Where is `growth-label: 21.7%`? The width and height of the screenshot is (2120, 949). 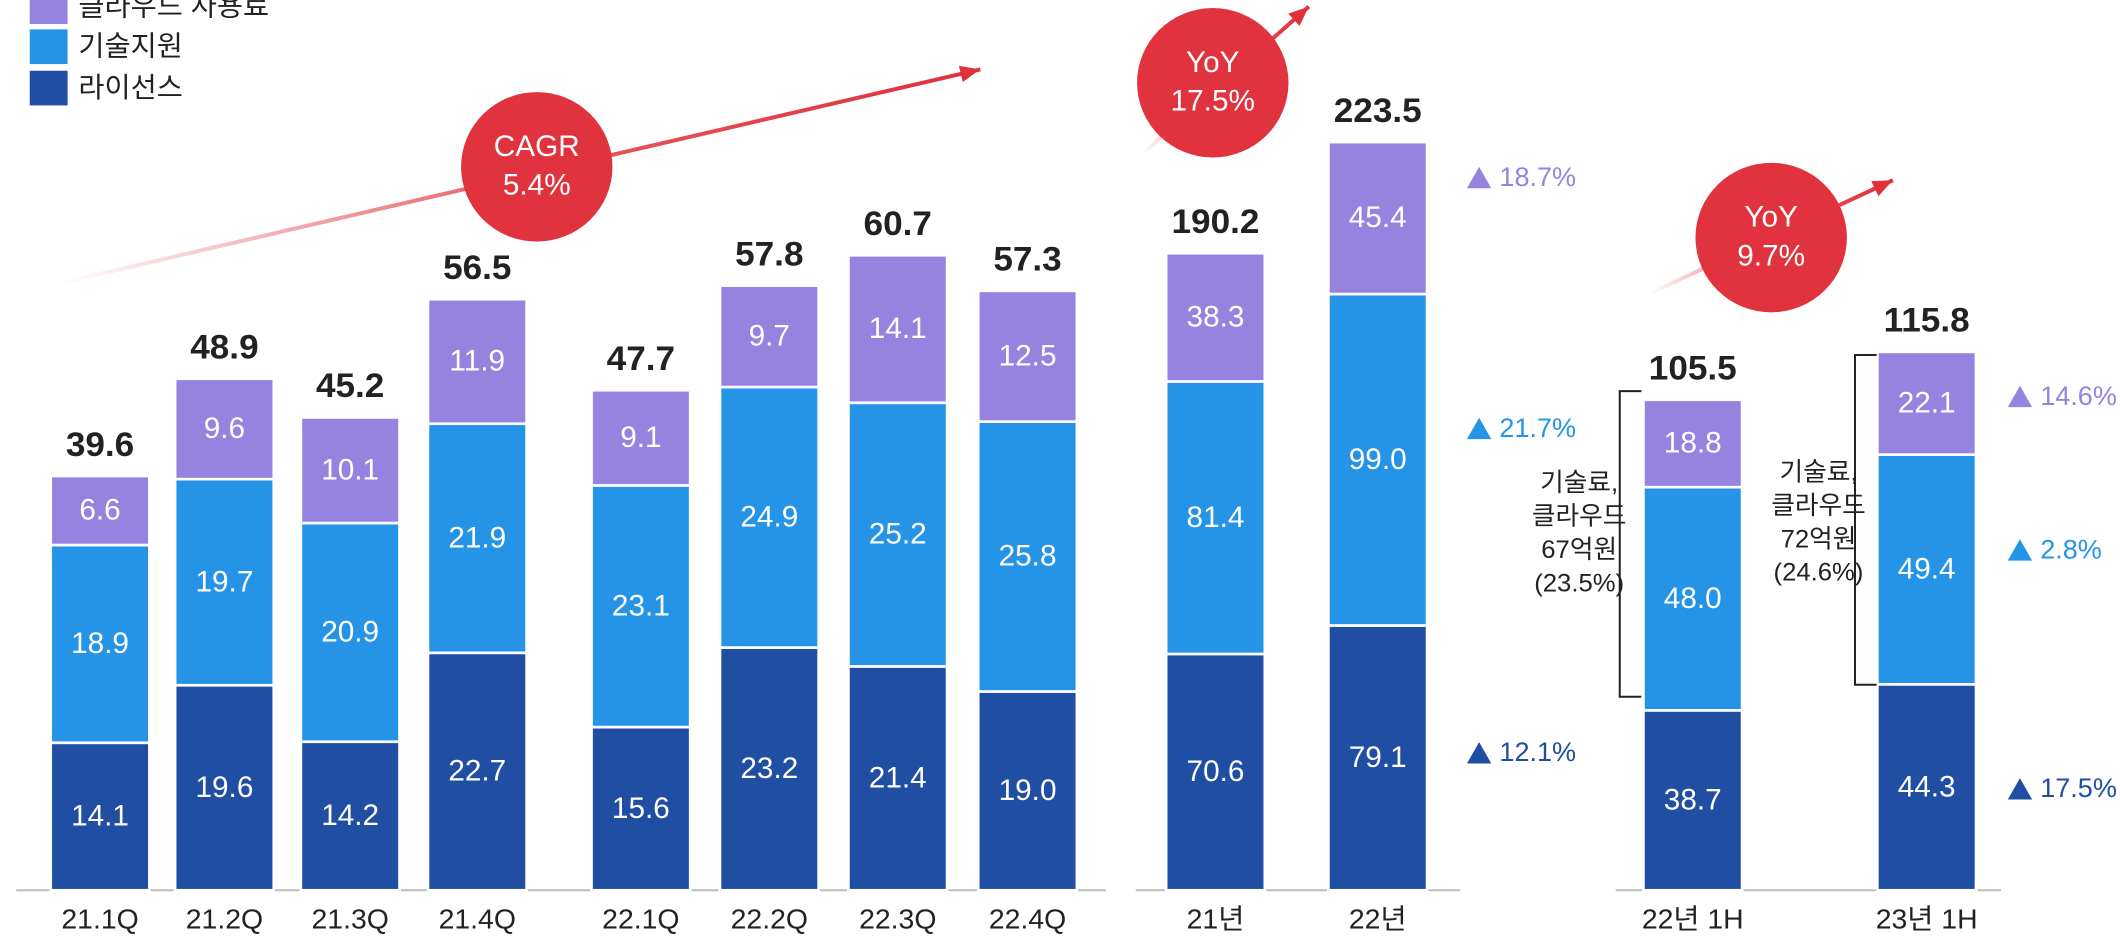
growth-label: 21.7% is located at coordinates (1537, 428).